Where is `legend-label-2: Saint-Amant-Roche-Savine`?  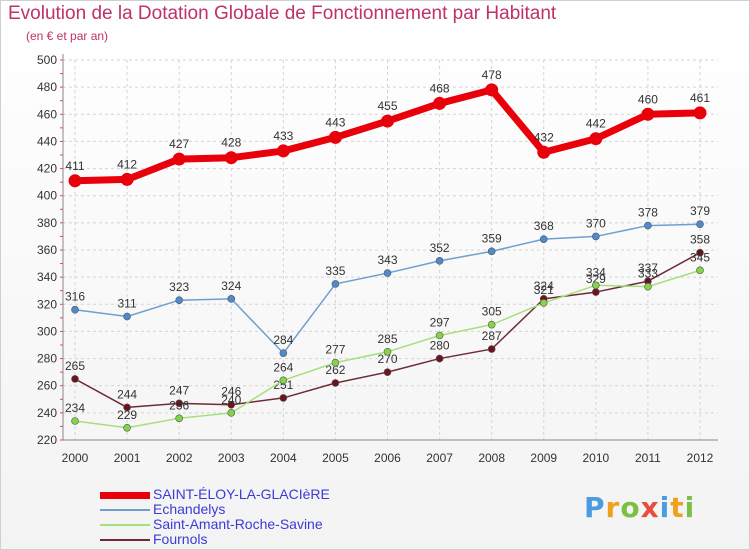
legend-label-2: Saint-Amant-Roche-Savine is located at coordinates (238, 524).